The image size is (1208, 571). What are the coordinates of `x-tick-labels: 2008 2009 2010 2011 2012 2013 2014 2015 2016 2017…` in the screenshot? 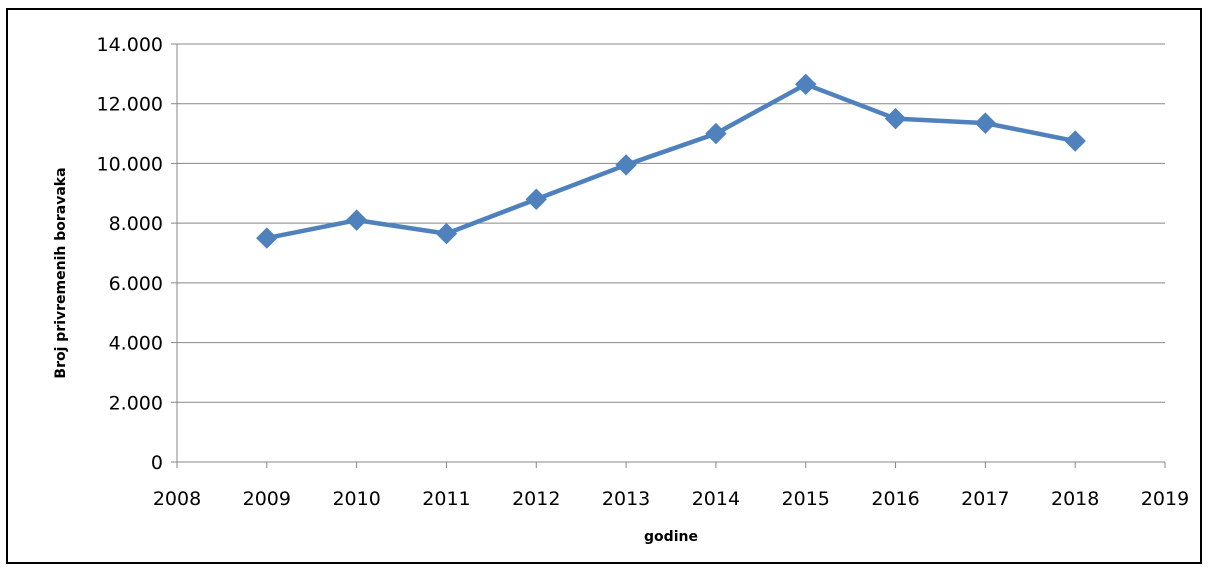 It's located at (671, 499).